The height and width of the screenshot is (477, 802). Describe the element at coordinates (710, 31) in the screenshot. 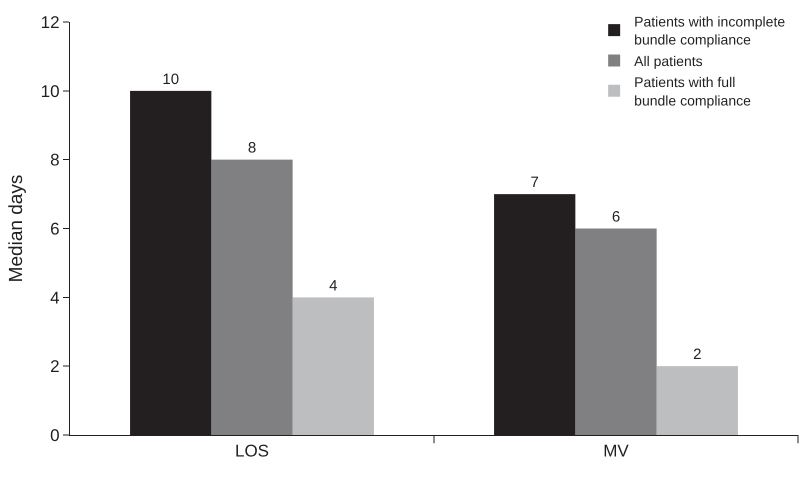

I see `legend-label: Patients with incomplete bundle compliance` at that location.